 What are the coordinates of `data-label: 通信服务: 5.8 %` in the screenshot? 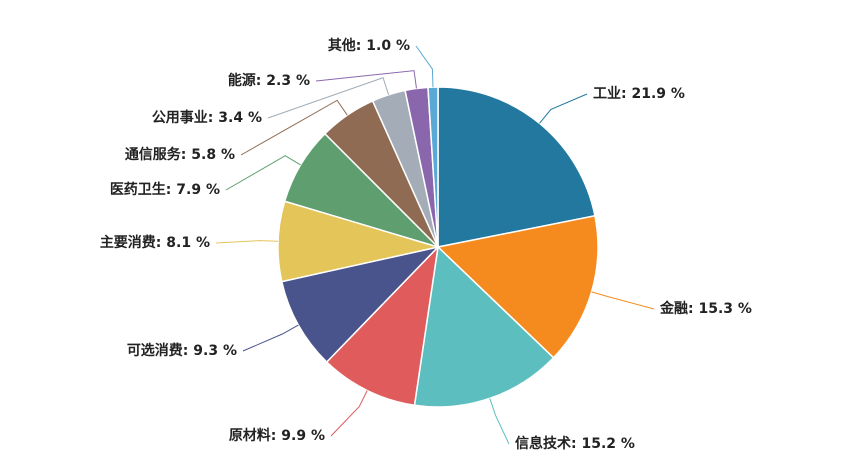 It's located at (180, 154).